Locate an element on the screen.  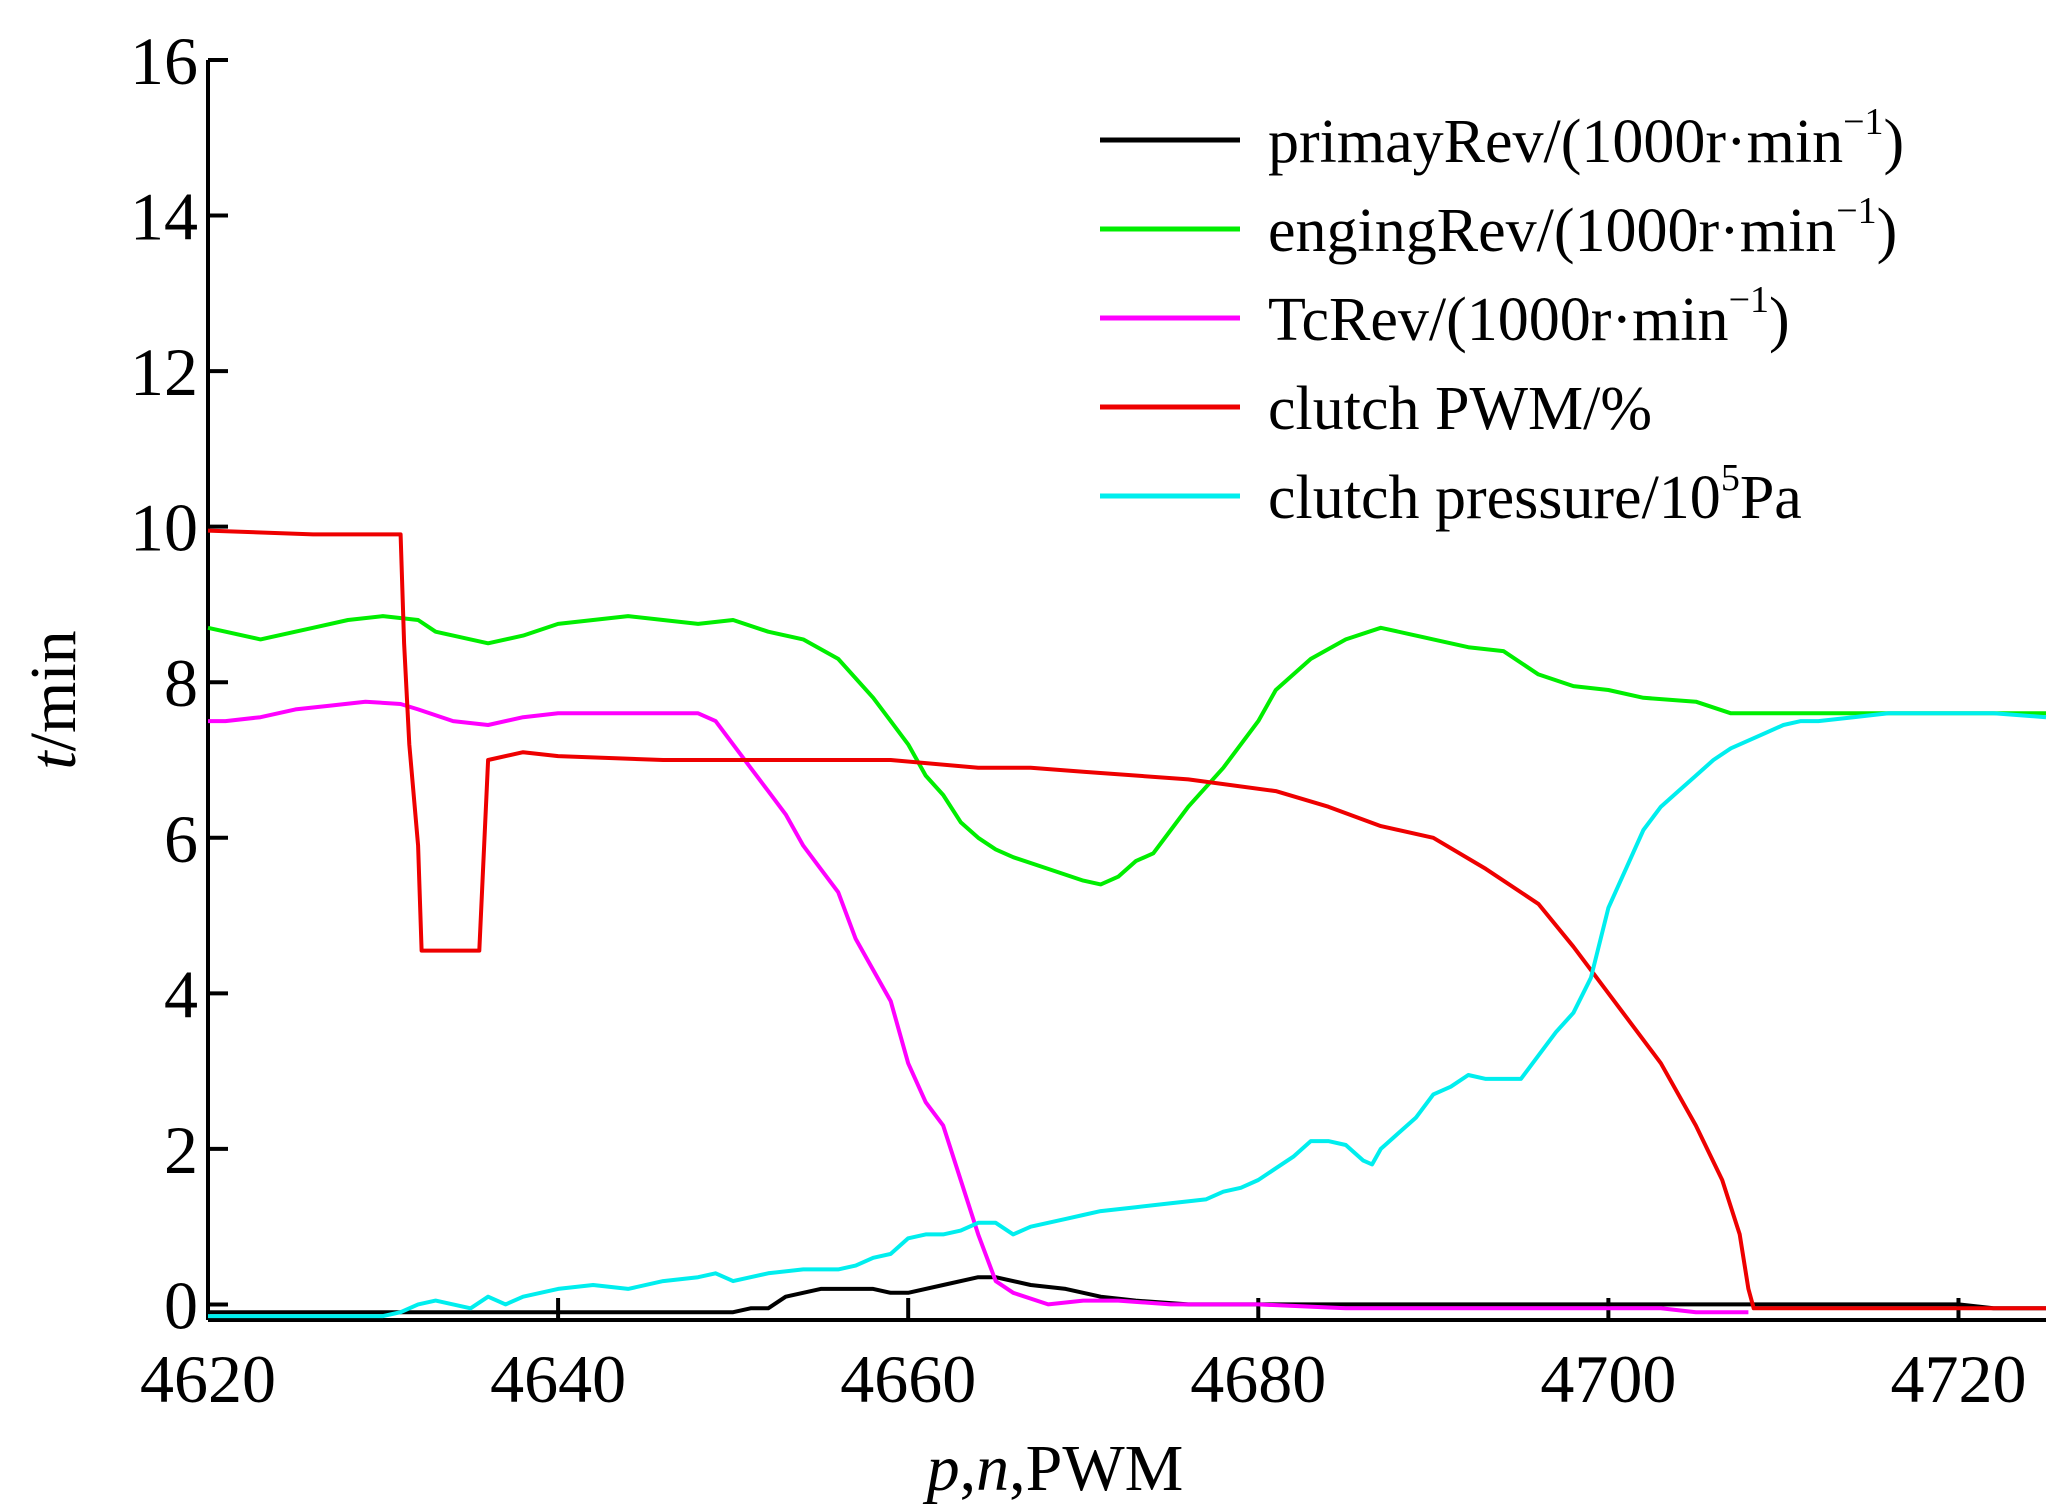
y-axis-title: t/min is located at coordinates (53, 699).